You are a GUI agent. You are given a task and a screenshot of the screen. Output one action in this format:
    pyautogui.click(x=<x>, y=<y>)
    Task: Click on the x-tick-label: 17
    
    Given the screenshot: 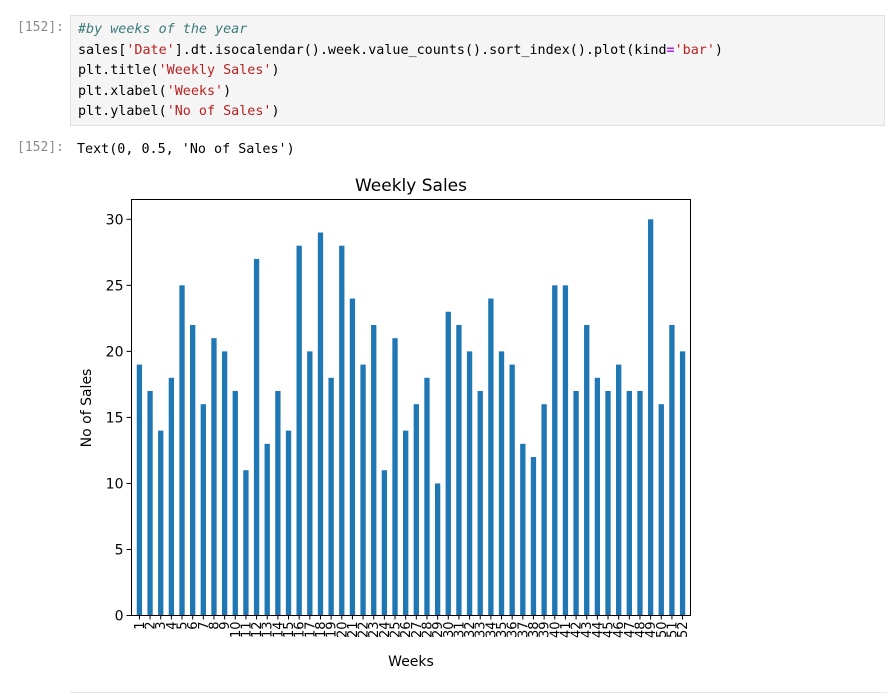 What is the action you would take?
    pyautogui.click(x=310, y=630)
    